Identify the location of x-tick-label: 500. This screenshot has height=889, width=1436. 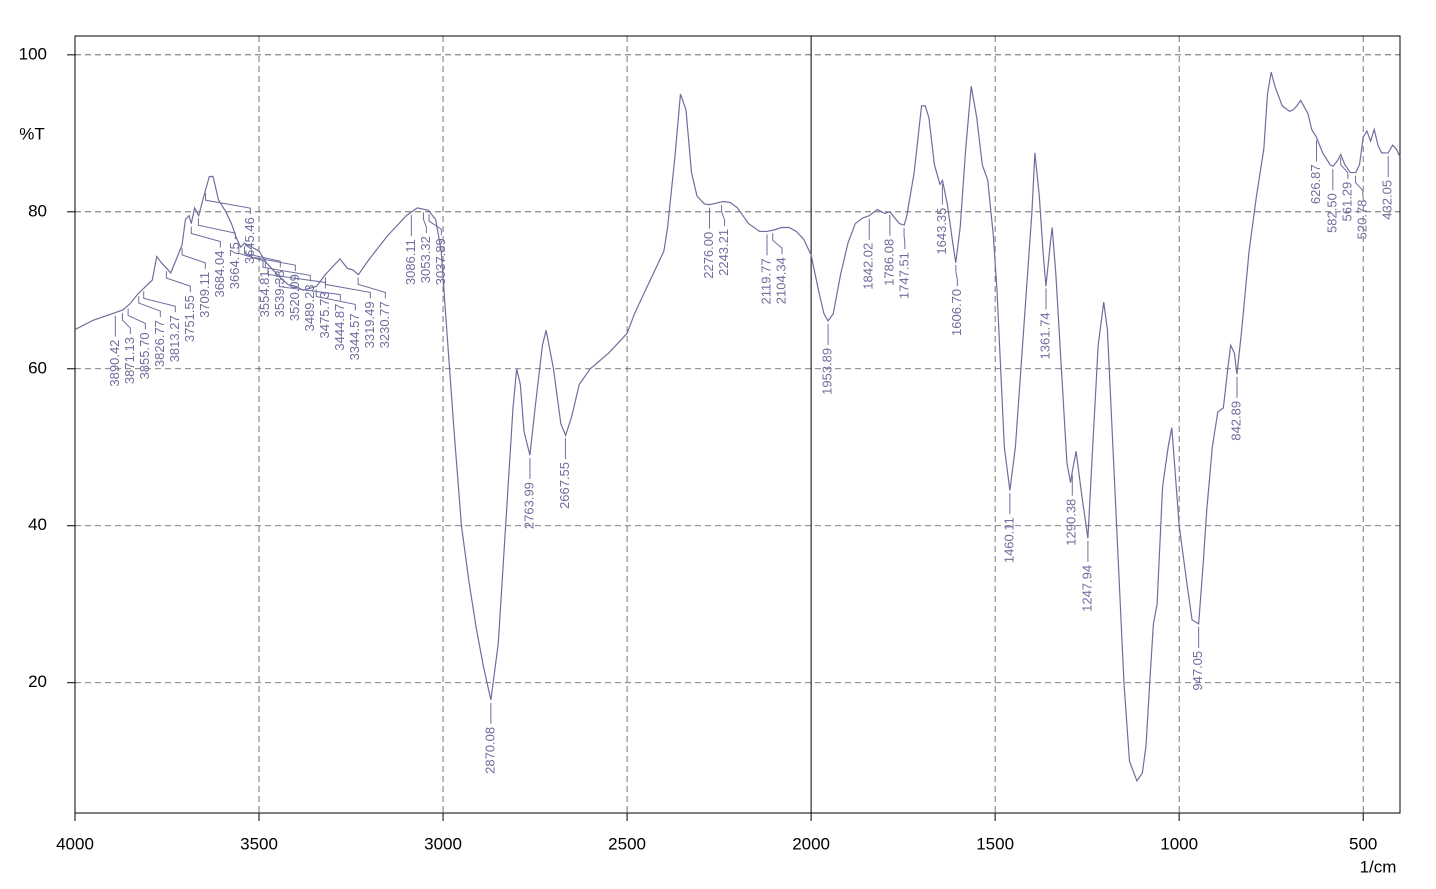
(1363, 843).